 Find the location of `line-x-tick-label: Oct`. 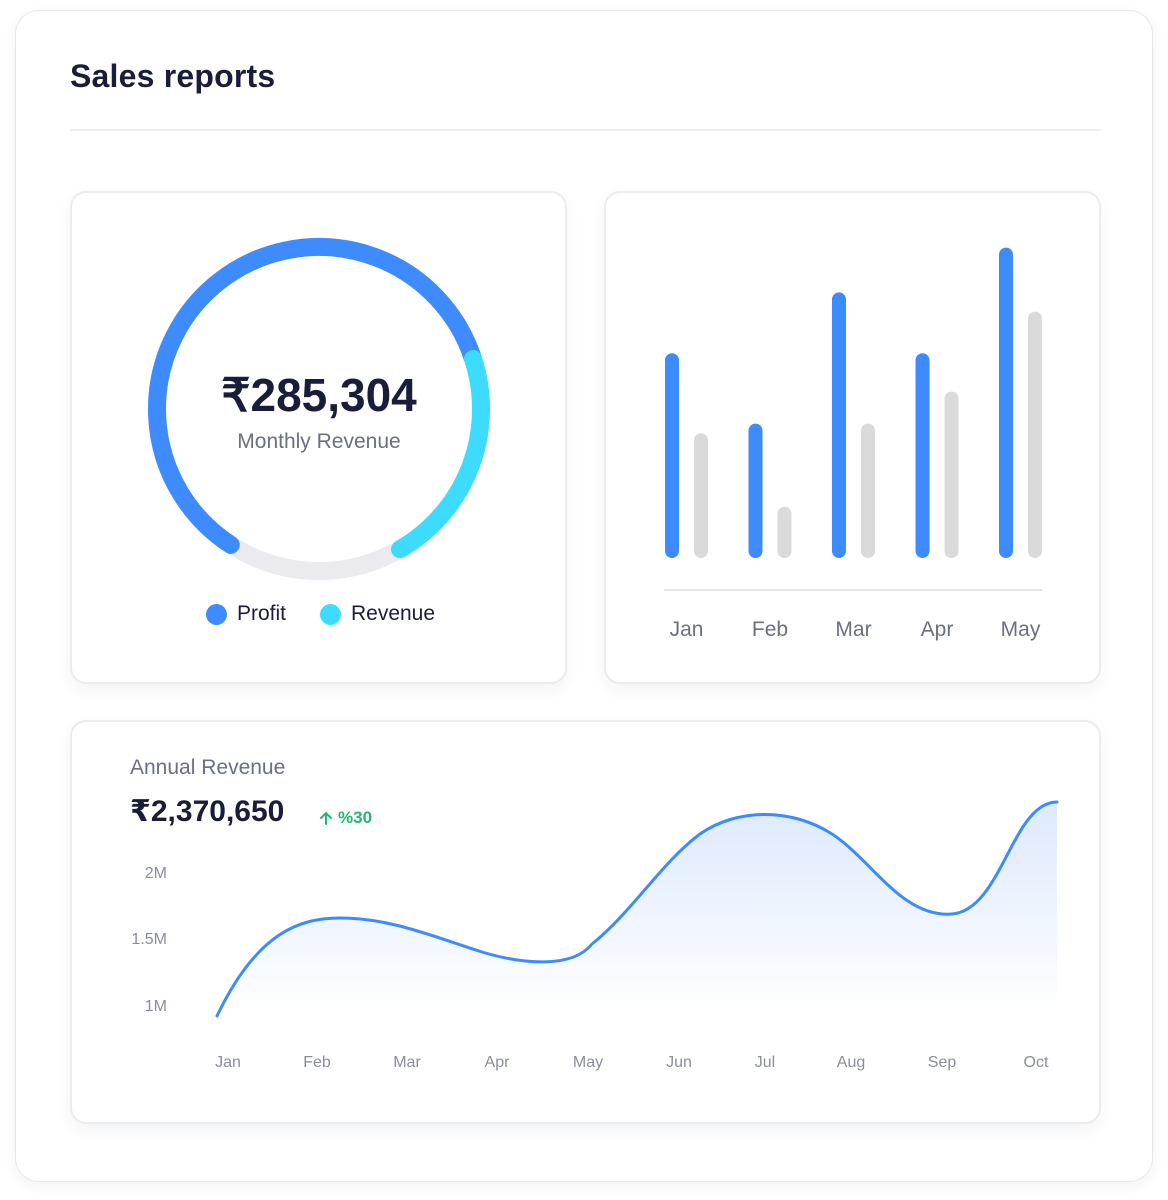

line-x-tick-label: Oct is located at coordinates (1036, 1062).